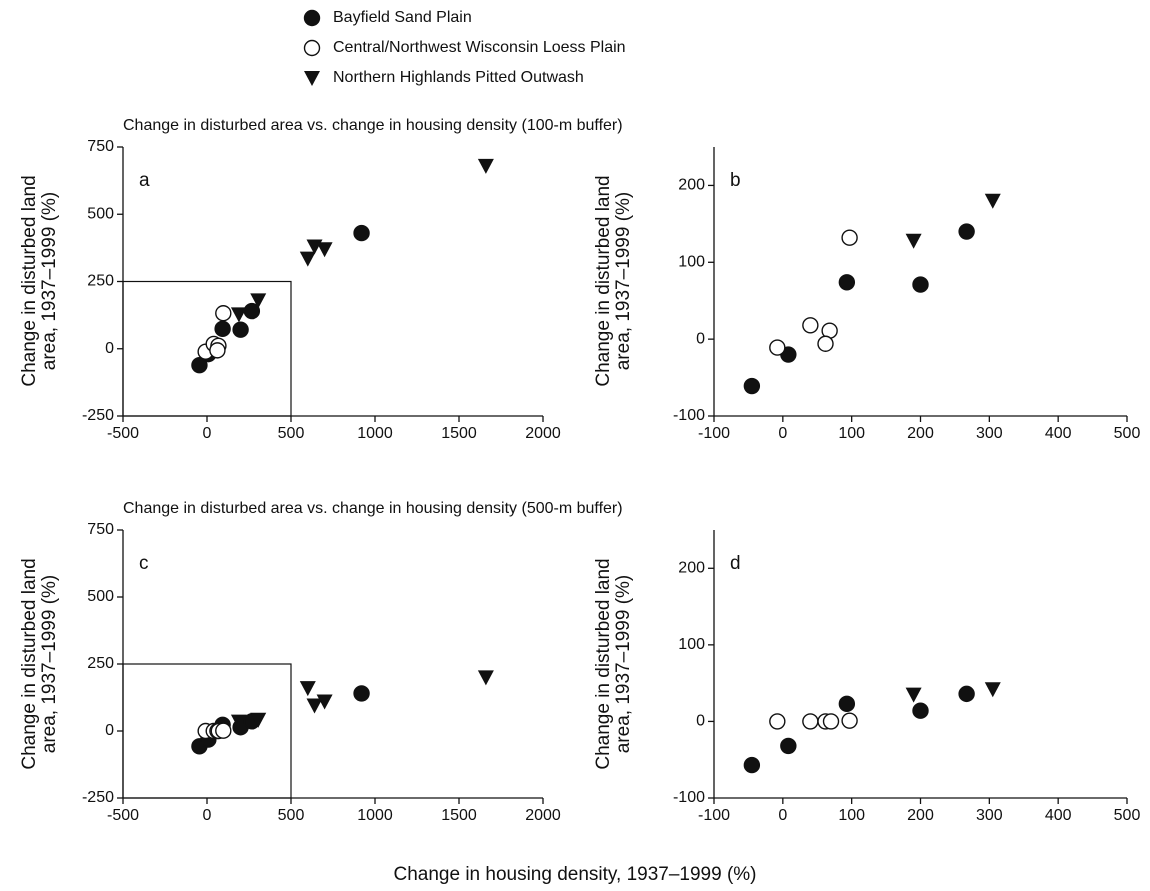  I want to click on x-axis-label: Change in housing density, 1937–1999 (%), so click(574, 874).